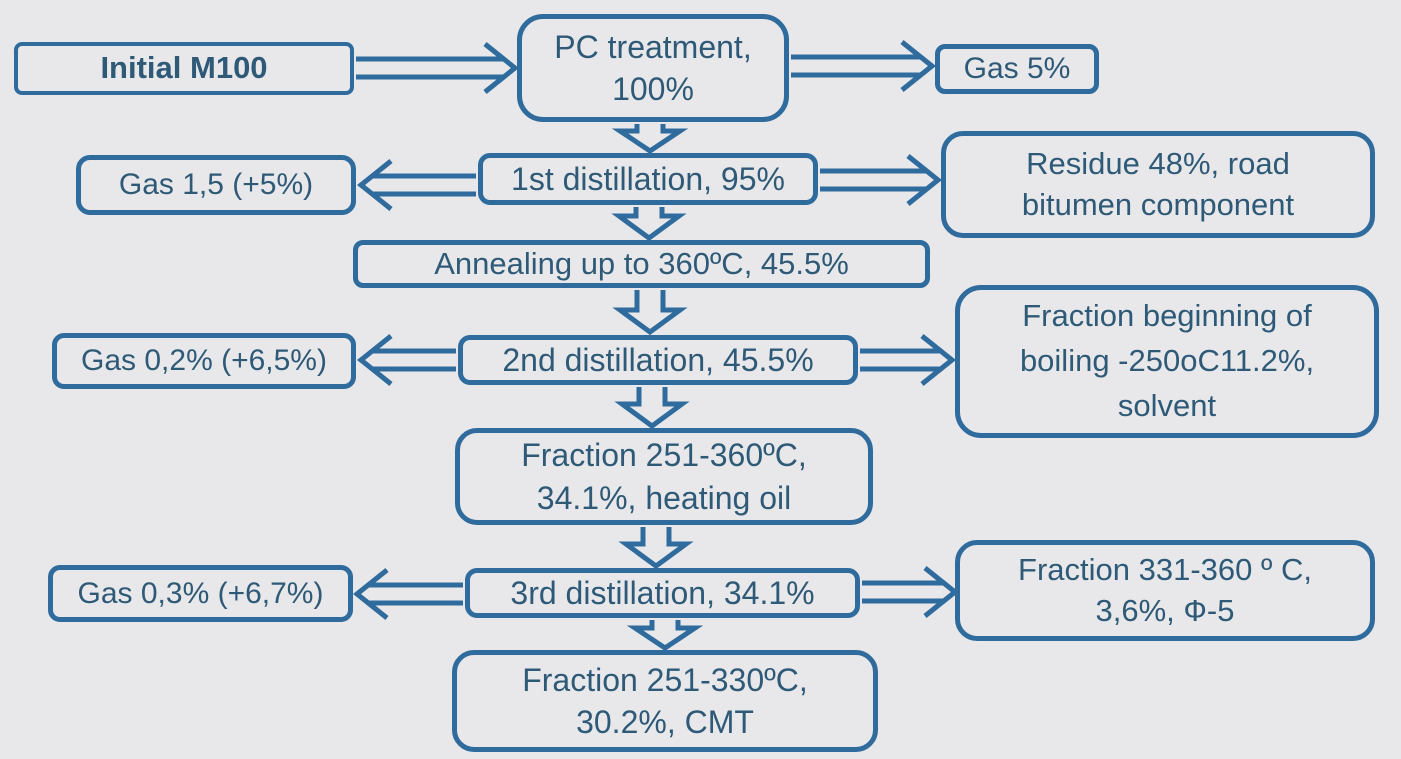  I want to click on box-fraction-331-360-line2: 3,6%, Ф-5, so click(1165, 610).